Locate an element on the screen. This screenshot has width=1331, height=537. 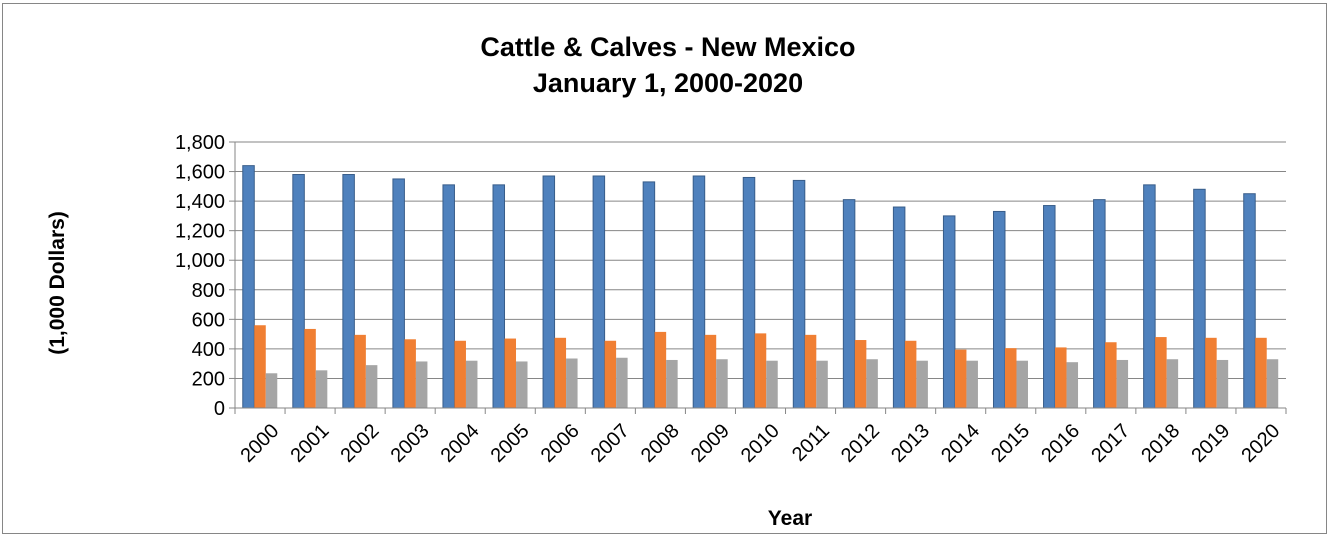
bar-2005-series1 is located at coordinates (499, 296).